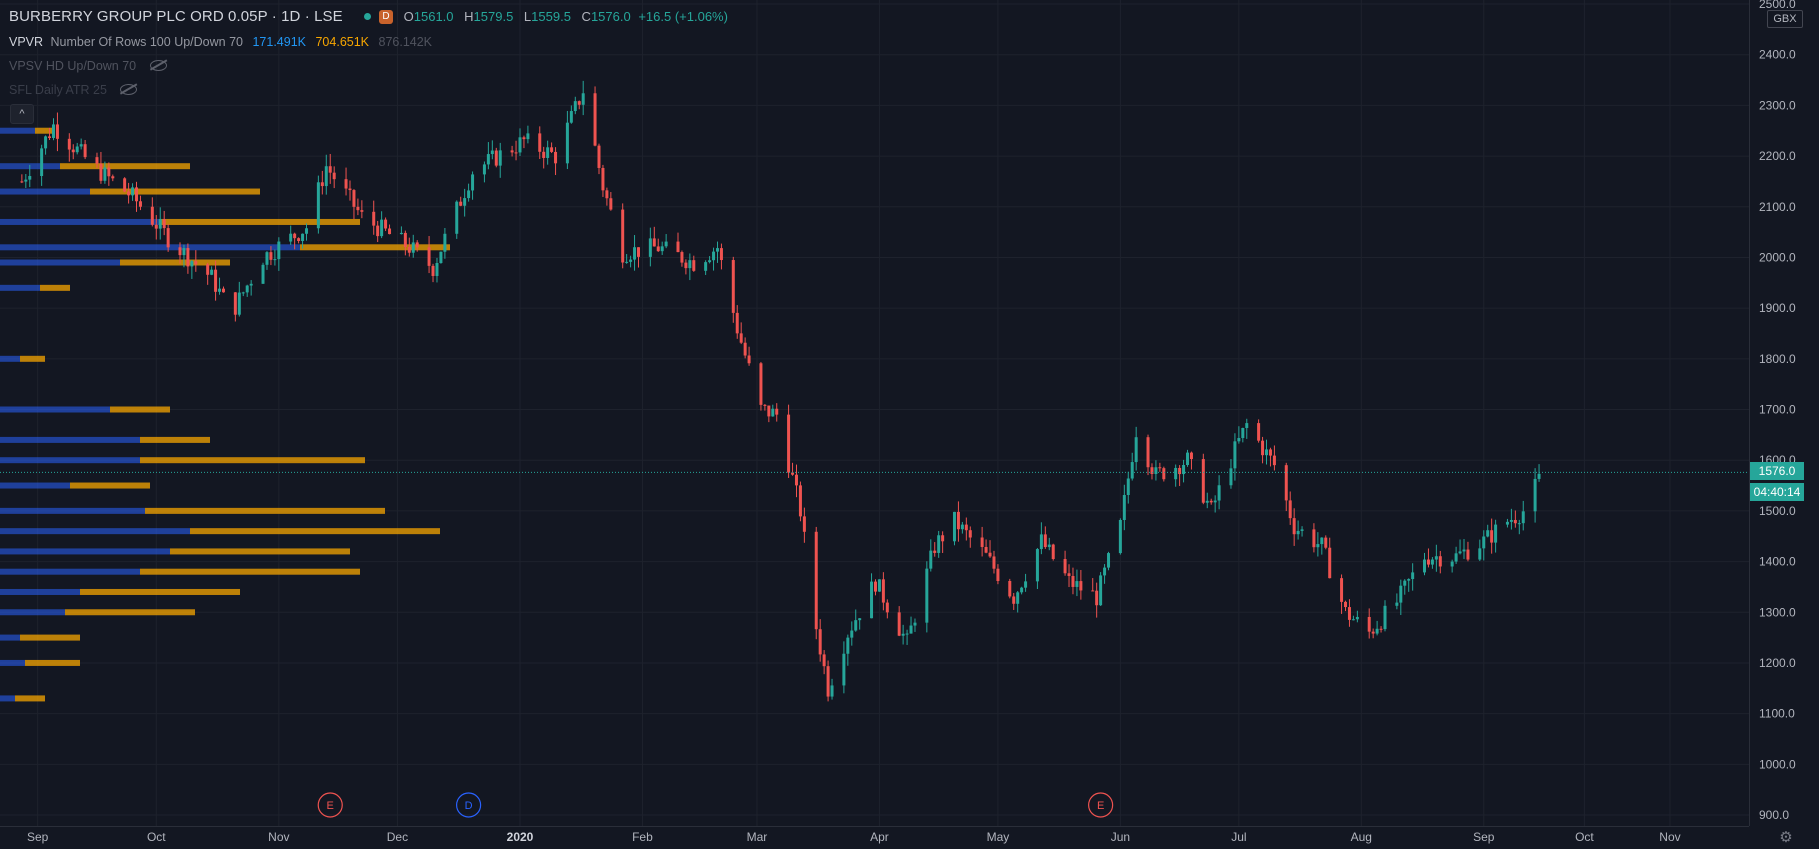  What do you see at coordinates (73, 89) in the screenshot?
I see `atr-legend: SFL Daily ATR 25` at bounding box center [73, 89].